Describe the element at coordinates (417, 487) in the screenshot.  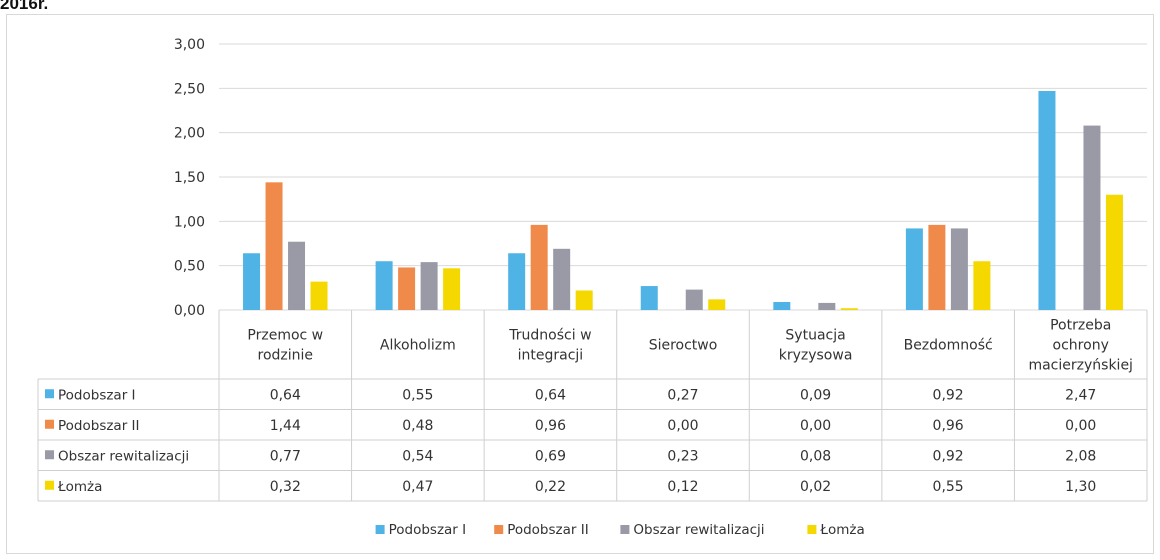
I see `data-cell: 0,47` at that location.